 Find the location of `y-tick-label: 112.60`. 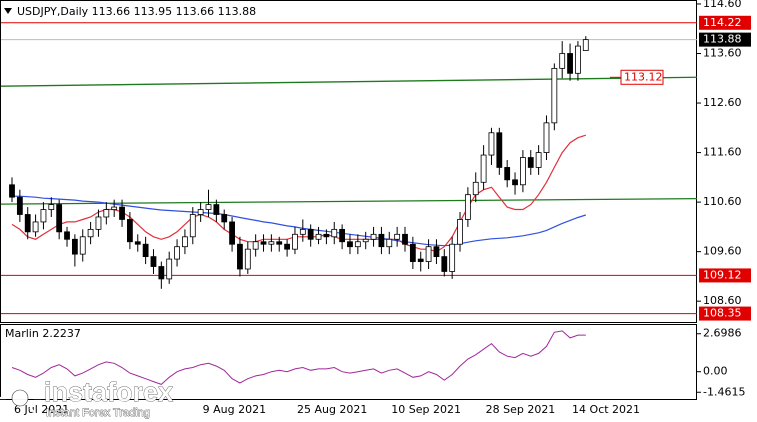

y-tick-label: 112.60 is located at coordinates (722, 102).